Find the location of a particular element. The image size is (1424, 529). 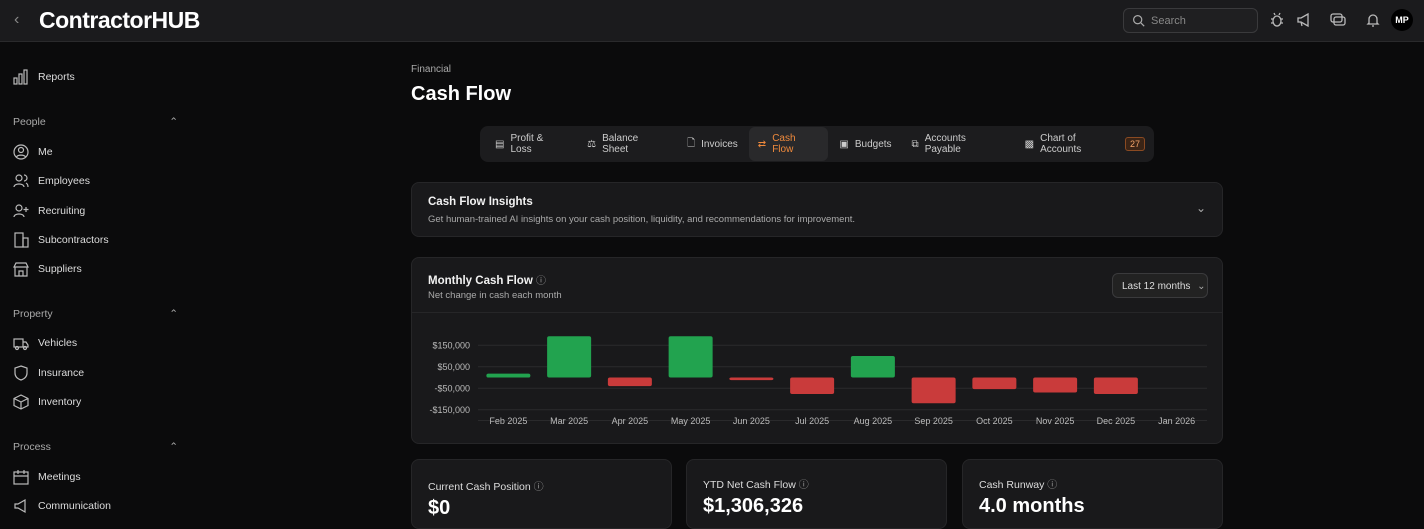

store-icon is located at coordinates (21, 269).